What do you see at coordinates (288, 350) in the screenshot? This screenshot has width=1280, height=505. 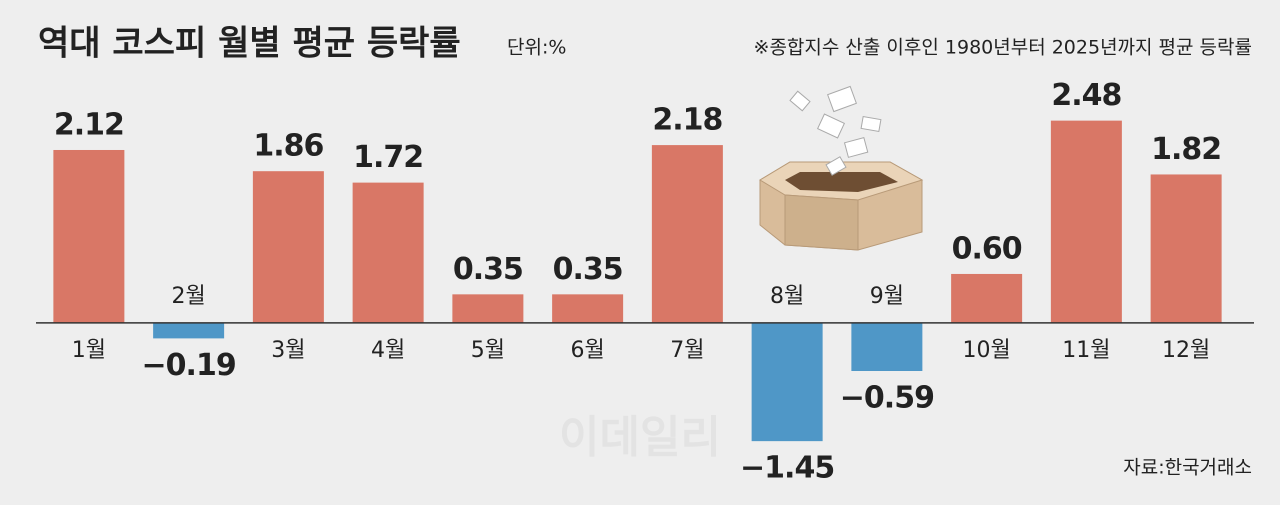 I see `x-tick-label: 3월` at bounding box center [288, 350].